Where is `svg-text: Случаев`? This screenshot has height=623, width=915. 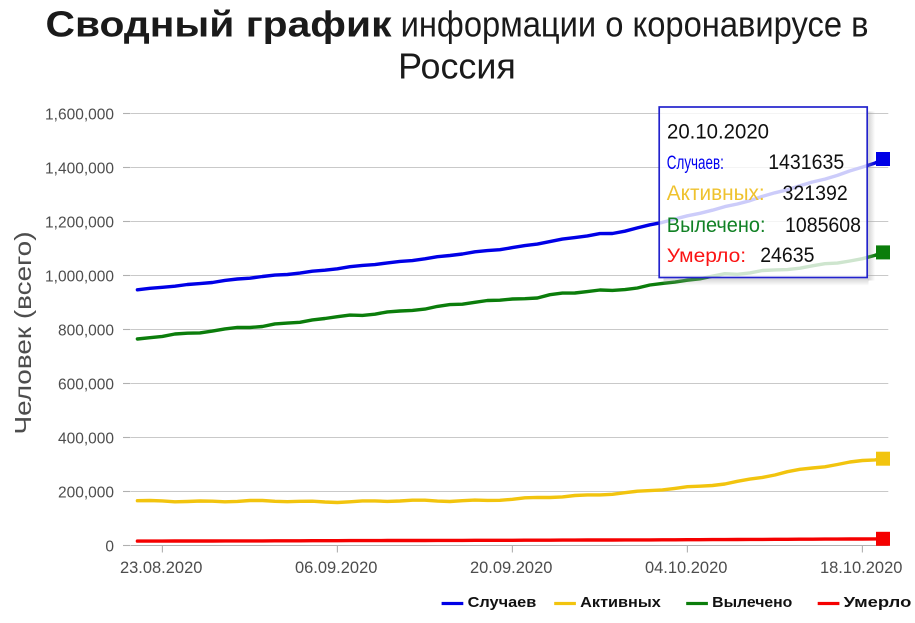 svg-text: Случаев is located at coordinates (502, 602).